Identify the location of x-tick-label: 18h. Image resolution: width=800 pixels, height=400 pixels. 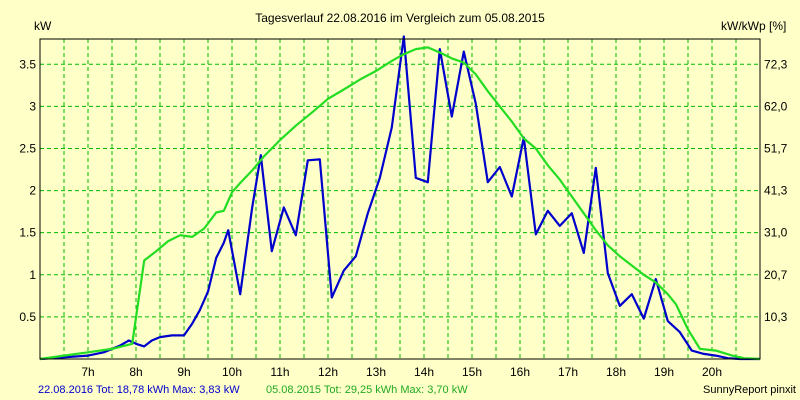
(616, 372).